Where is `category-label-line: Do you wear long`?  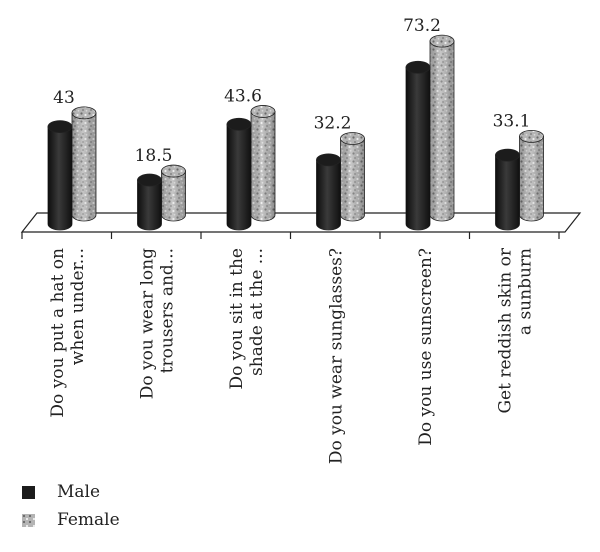 category-label-line: Do you wear long is located at coordinates (147, 323).